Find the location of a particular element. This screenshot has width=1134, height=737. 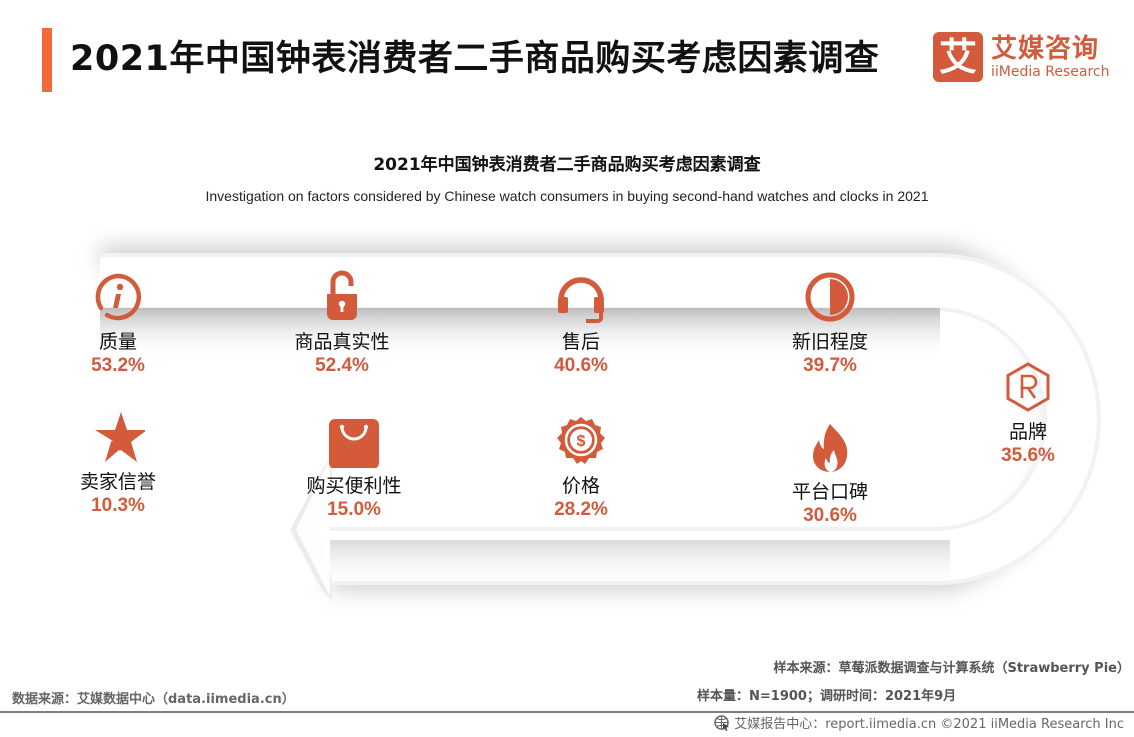

hexagon-r-icon is located at coordinates (1028, 387).